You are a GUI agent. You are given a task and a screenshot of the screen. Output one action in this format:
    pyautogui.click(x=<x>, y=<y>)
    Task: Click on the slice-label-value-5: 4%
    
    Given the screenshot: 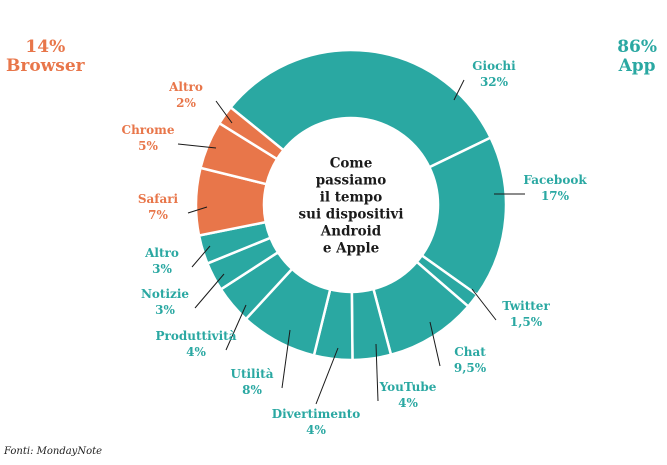 What is the action you would take?
    pyautogui.click(x=316, y=430)
    